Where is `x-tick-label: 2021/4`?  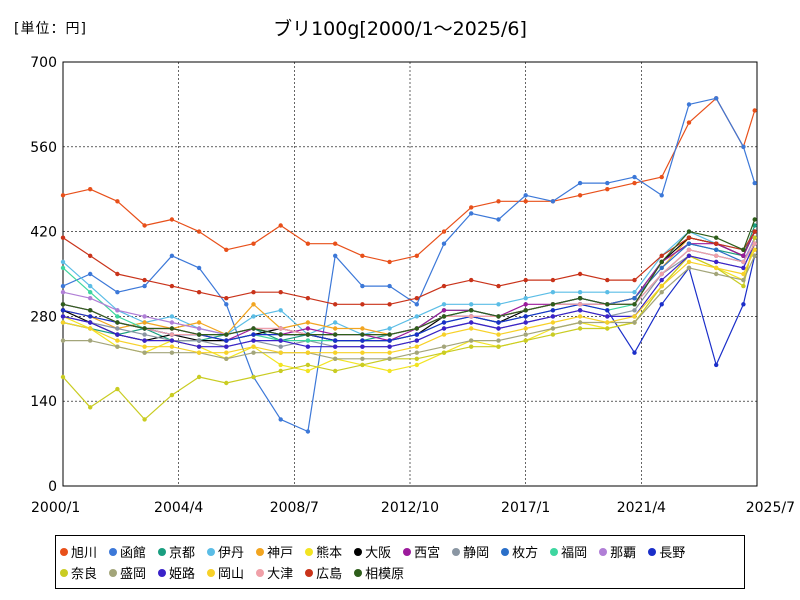
x-tick-label: 2021/4 is located at coordinates (641, 508).